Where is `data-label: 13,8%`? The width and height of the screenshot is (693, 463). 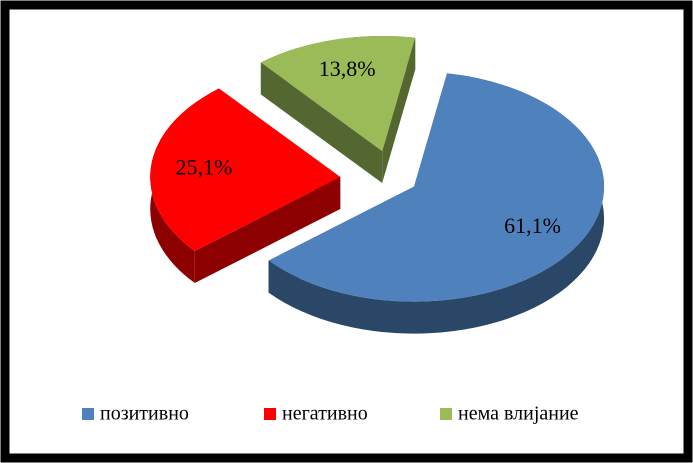 data-label: 13,8% is located at coordinates (347, 68).